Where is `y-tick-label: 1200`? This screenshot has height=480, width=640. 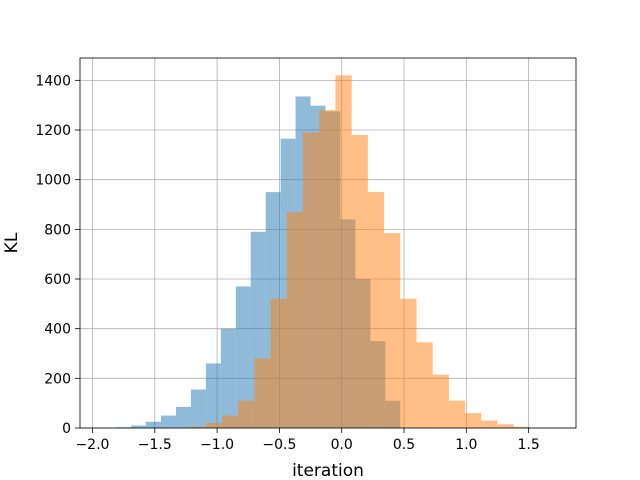
y-tick-label: 1200 is located at coordinates (53, 131).